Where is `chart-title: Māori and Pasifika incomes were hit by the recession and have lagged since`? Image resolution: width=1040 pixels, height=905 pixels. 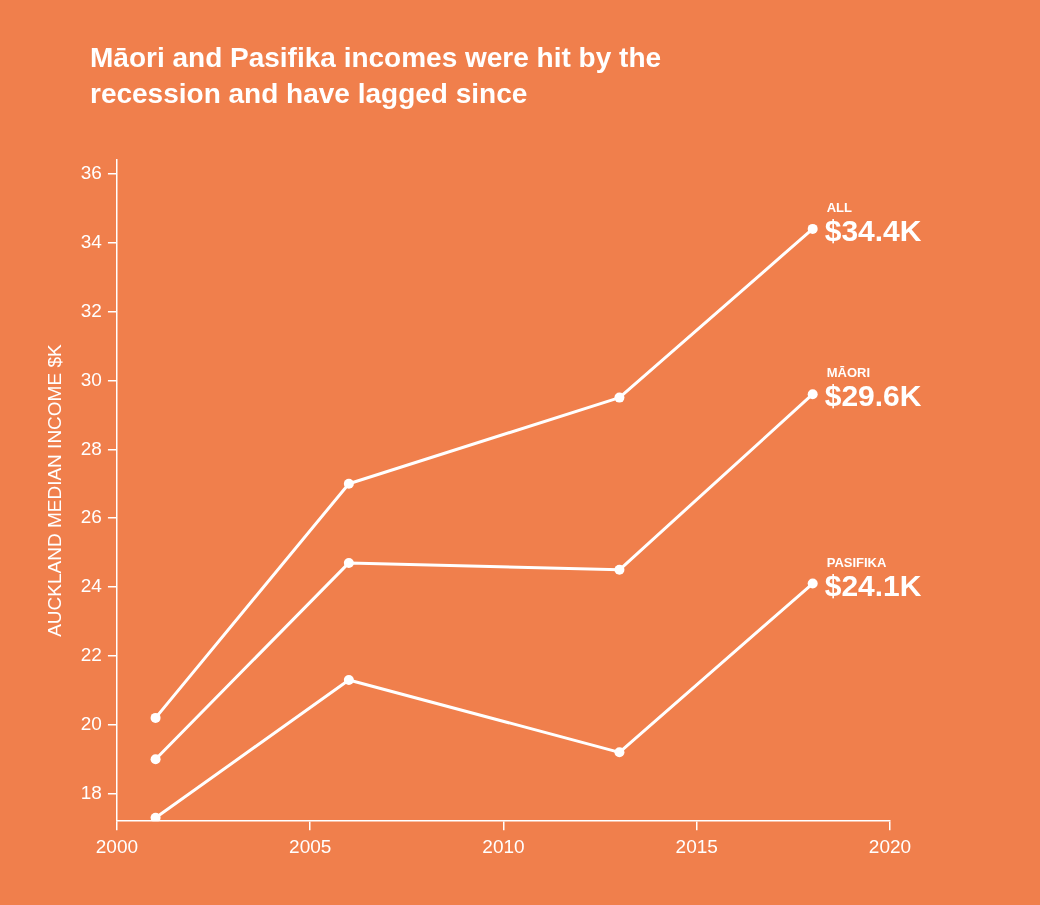 chart-title: Māori and Pasifika incomes were hit by the recession and have lagged since is located at coordinates (376, 76).